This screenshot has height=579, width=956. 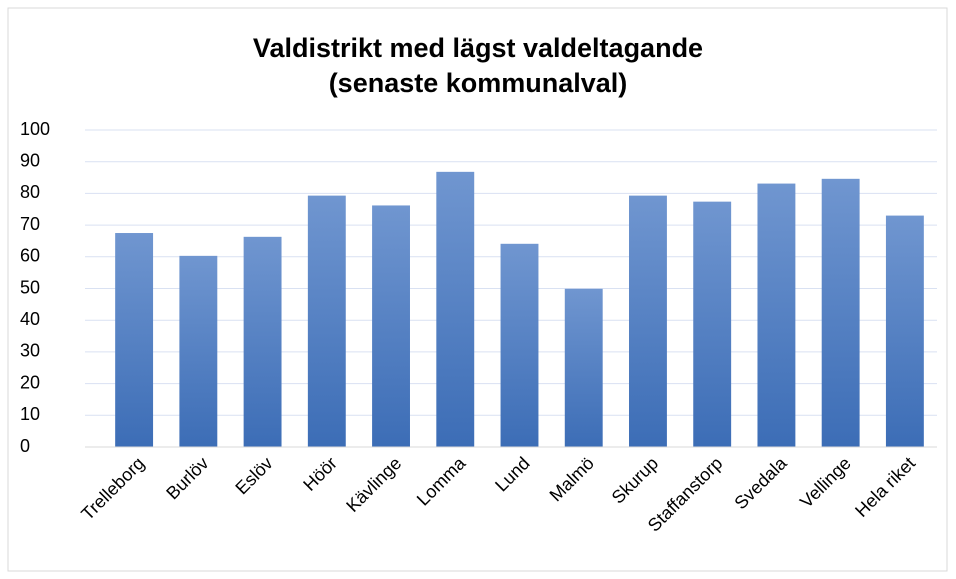 What do you see at coordinates (30, 192) in the screenshot?
I see `y-tick-label: 80` at bounding box center [30, 192].